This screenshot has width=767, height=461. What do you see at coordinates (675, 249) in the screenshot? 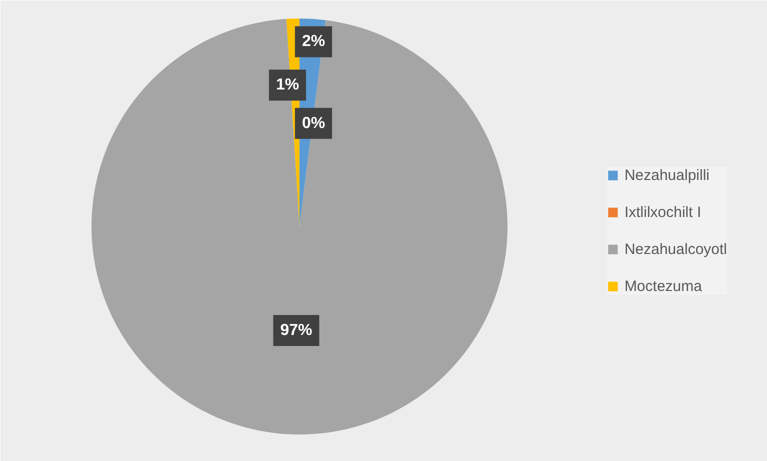
I see `legend-label: Nezahualcoyotl` at bounding box center [675, 249].